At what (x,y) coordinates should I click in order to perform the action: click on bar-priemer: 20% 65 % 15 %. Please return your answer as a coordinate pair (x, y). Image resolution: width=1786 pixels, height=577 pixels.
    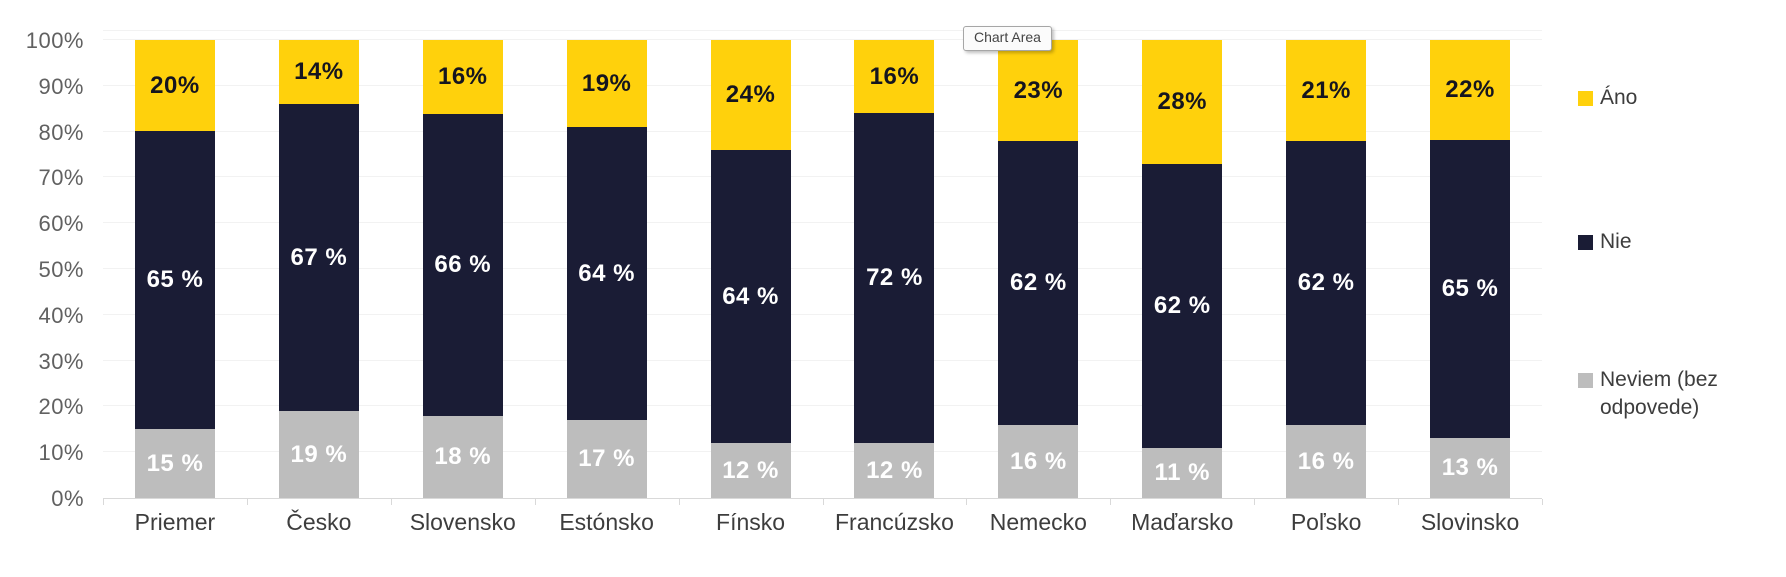
    Looking at the image, I should click on (174, 269).